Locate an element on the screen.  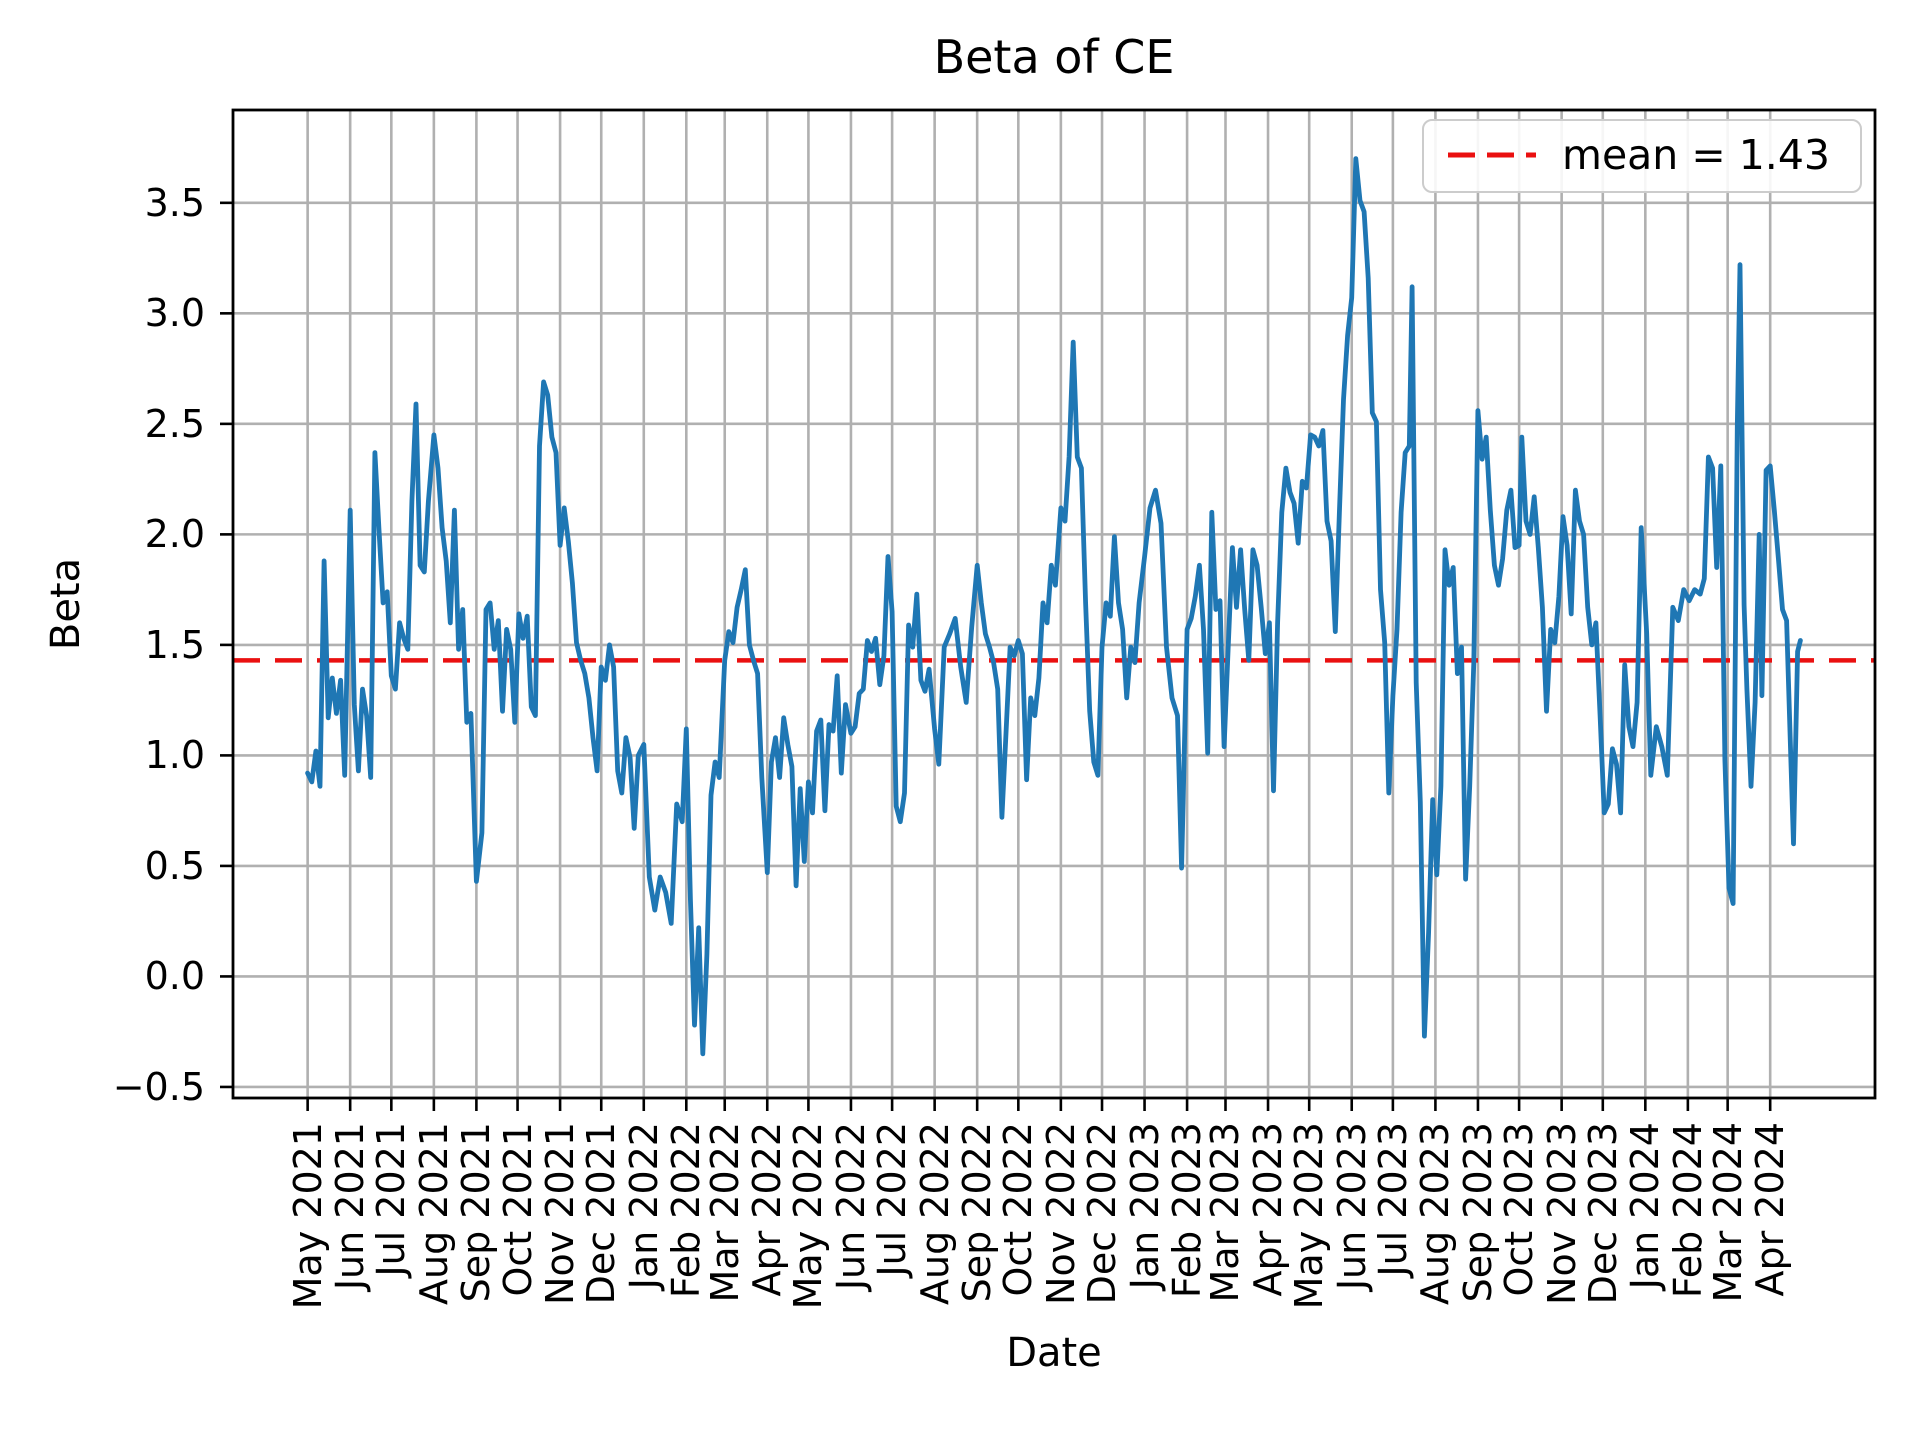
x-tick-label: Oct 2021 is located at coordinates (517, 1209).